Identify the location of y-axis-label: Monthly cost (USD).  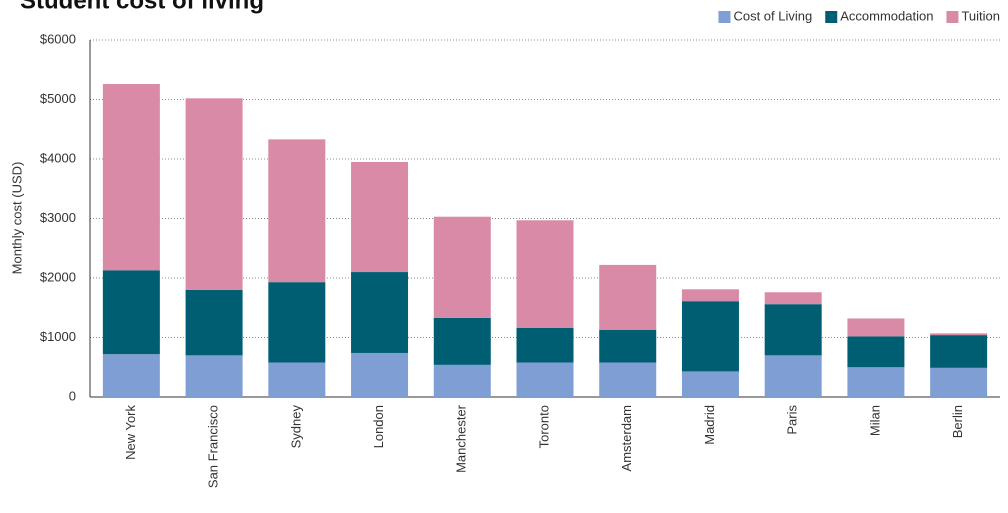
(16, 218).